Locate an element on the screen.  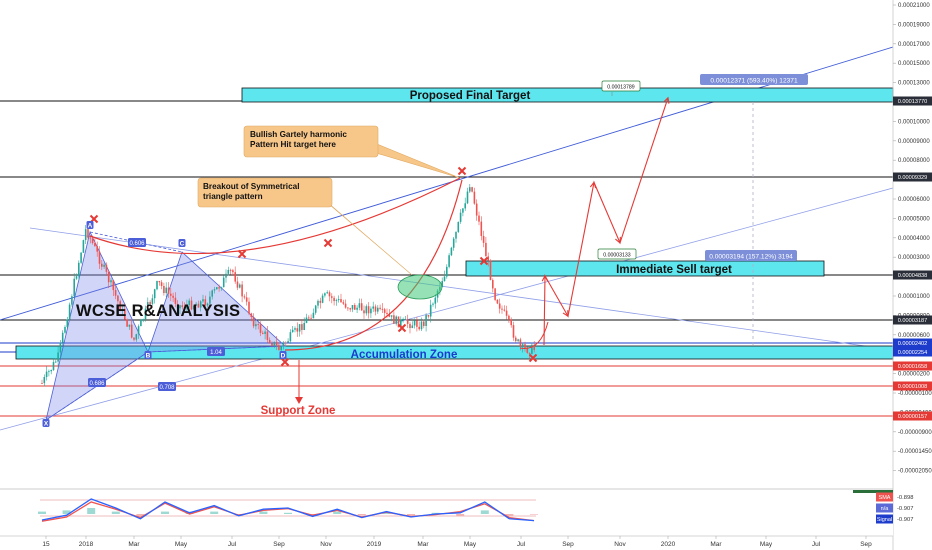
breakout-ellipse is located at coordinates (420, 287).